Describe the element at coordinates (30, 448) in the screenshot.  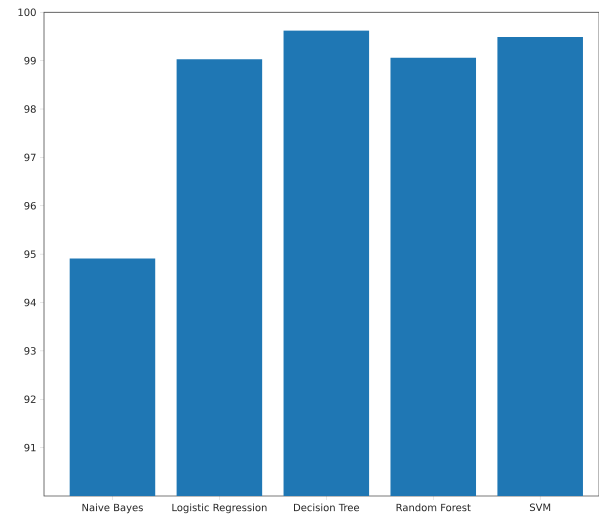
I see `y-tick-label: 91` at that location.